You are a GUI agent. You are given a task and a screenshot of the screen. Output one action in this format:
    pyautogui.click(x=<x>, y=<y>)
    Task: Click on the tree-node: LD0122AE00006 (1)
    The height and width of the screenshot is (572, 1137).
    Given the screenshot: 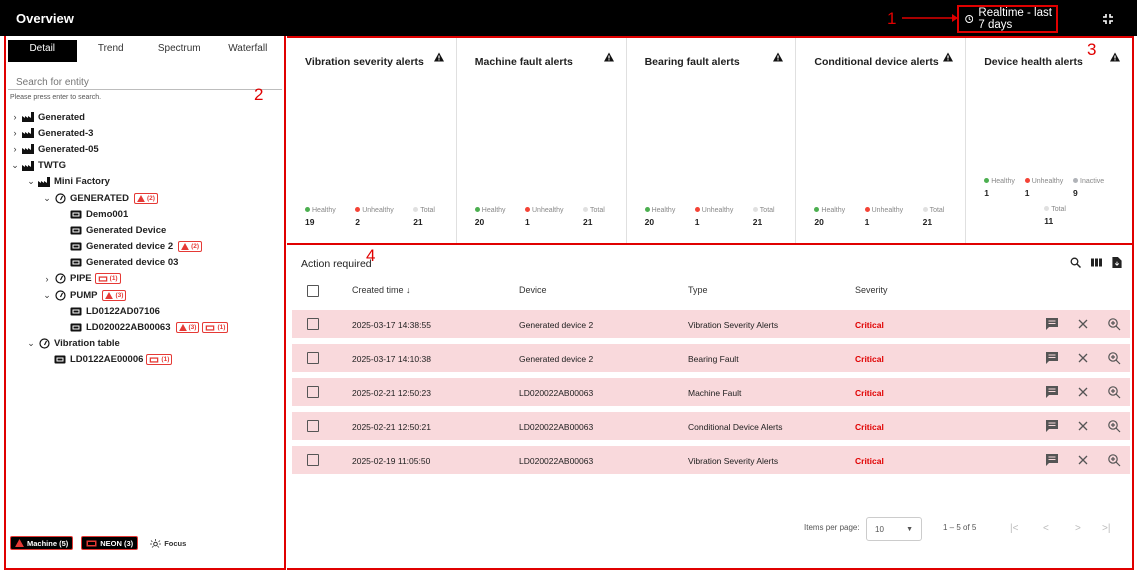 What is the action you would take?
    pyautogui.click(x=145, y=360)
    